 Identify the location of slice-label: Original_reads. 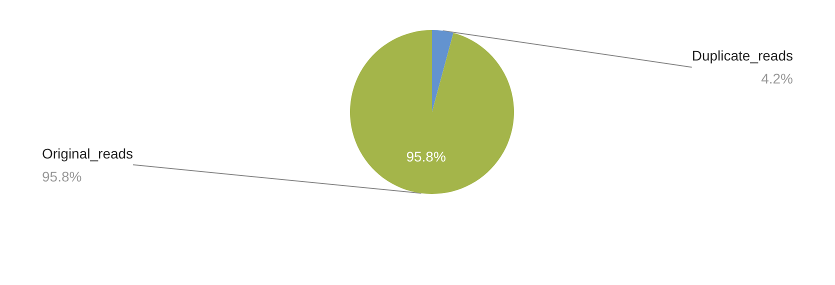
(88, 153).